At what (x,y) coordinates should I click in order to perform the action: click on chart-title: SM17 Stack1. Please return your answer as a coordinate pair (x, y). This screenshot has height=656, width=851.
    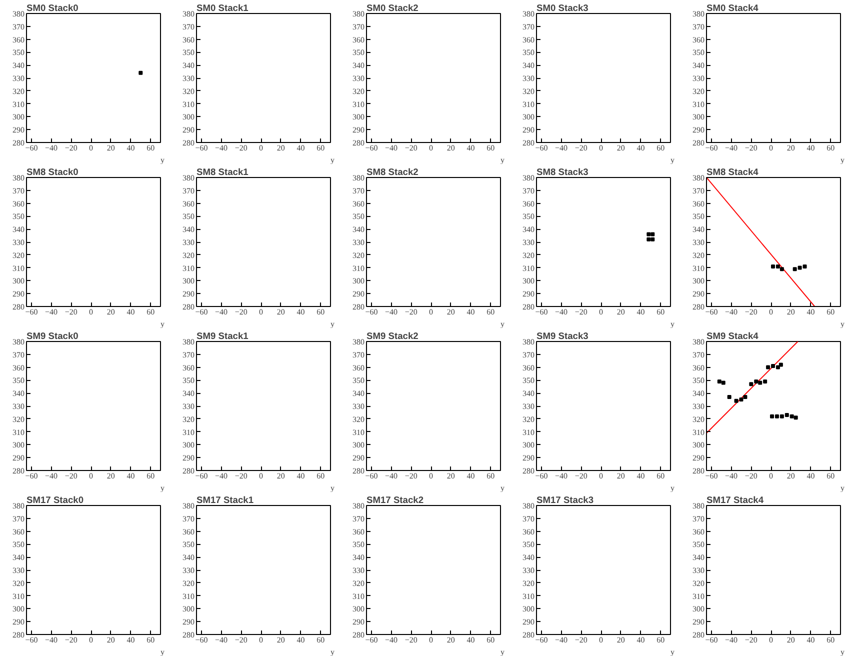
    Looking at the image, I should click on (225, 500).